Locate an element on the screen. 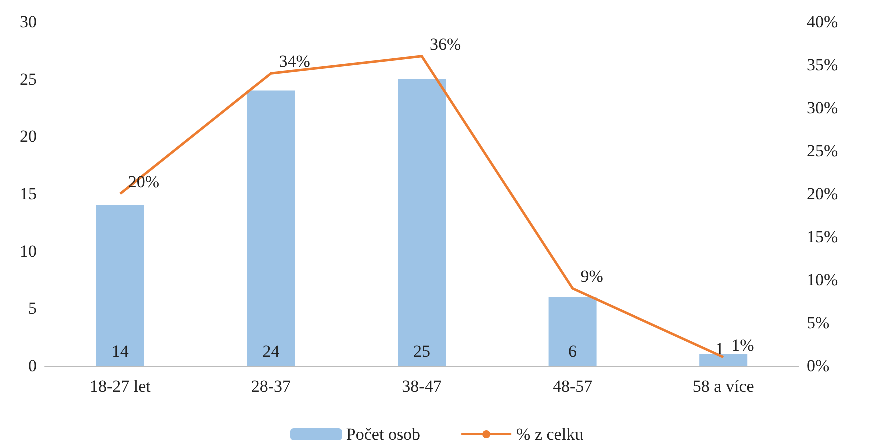 This screenshot has height=448, width=874. y2-tick-label: 5% is located at coordinates (818, 323).